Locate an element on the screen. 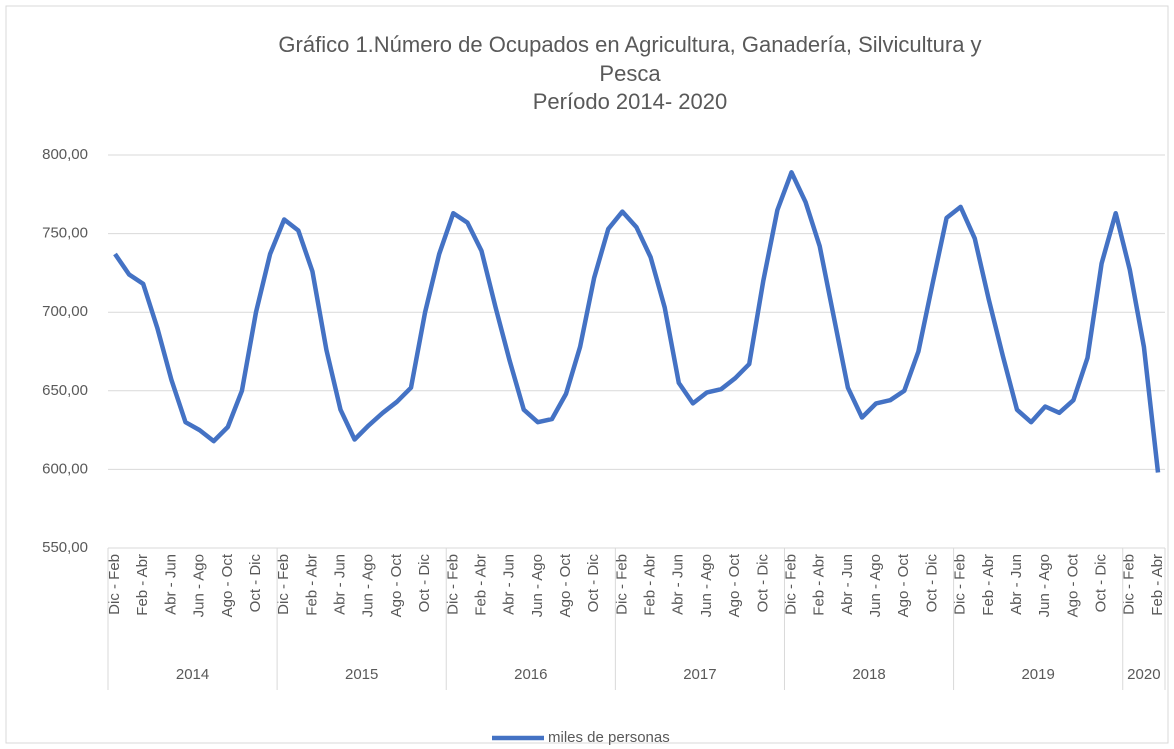 The height and width of the screenshot is (749, 1174). legend-label: miles de personas is located at coordinates (609, 737).